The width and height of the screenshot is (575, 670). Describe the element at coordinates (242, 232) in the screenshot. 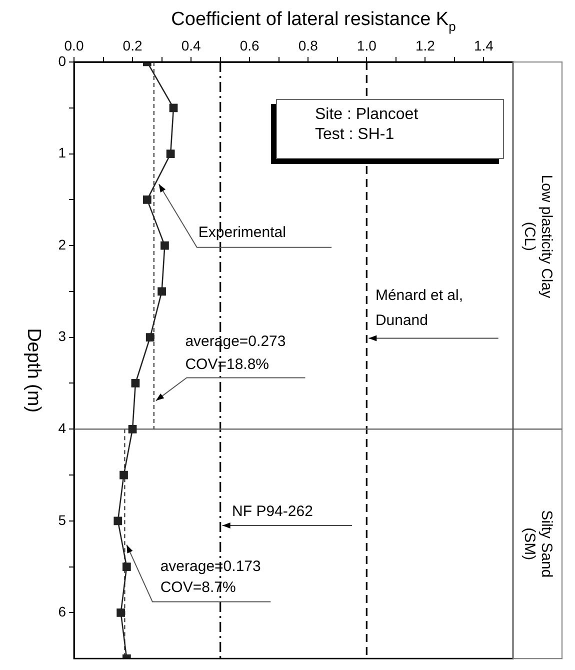

I see `annotation: Experimental` at that location.